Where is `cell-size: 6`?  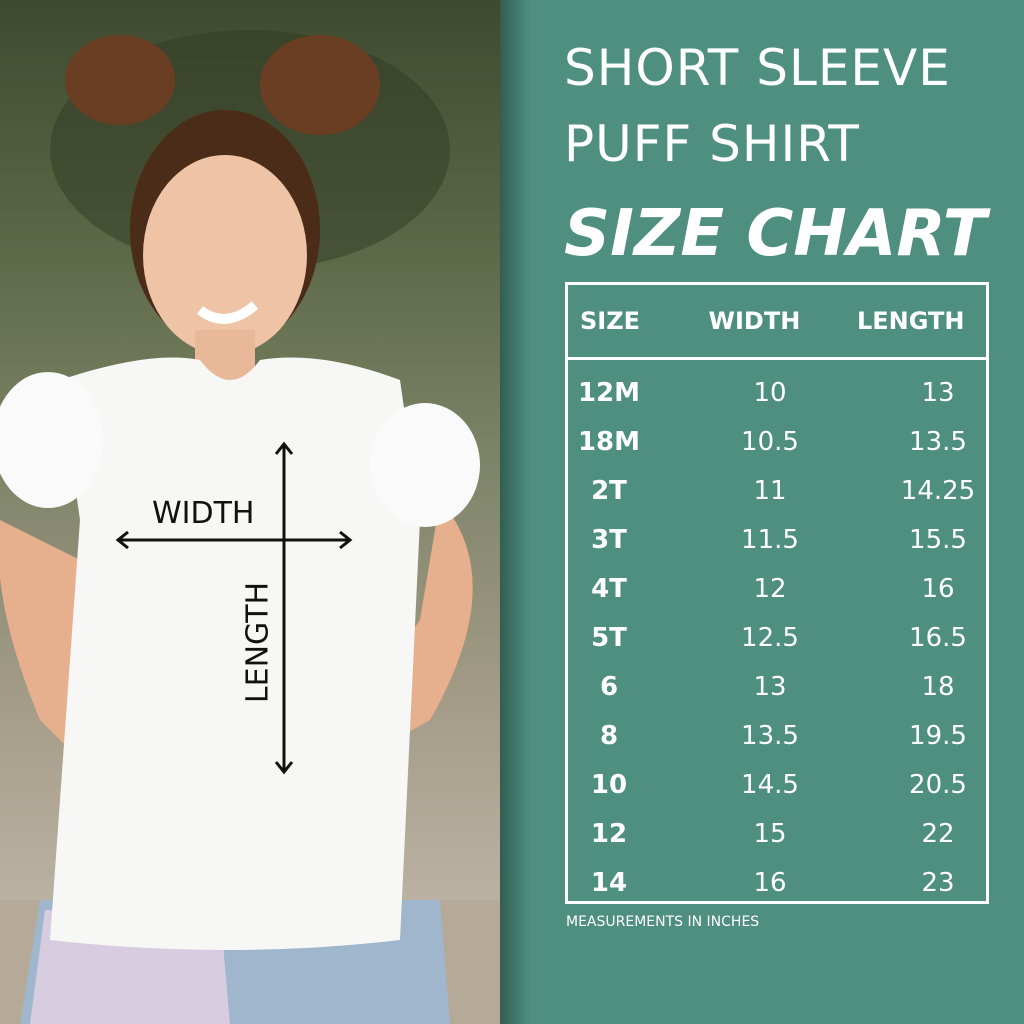 cell-size: 6 is located at coordinates (609, 686).